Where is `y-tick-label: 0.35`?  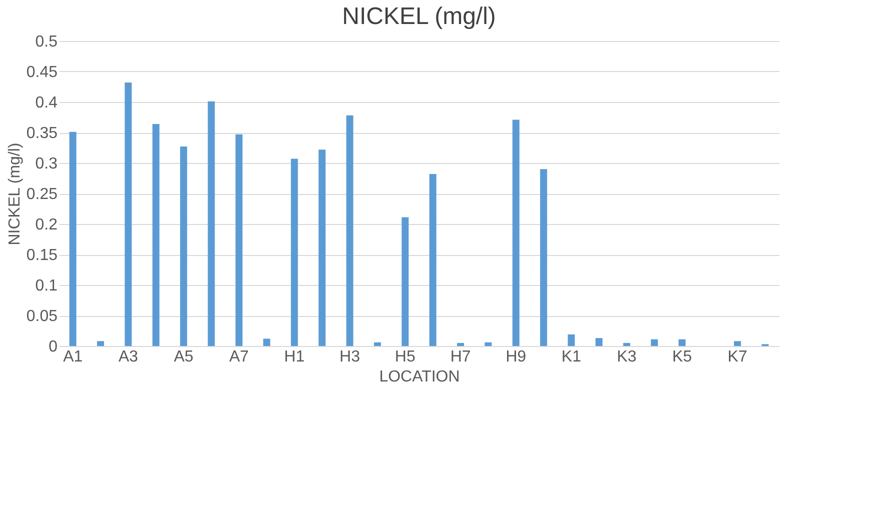 y-tick-label: 0.35 is located at coordinates (42, 133).